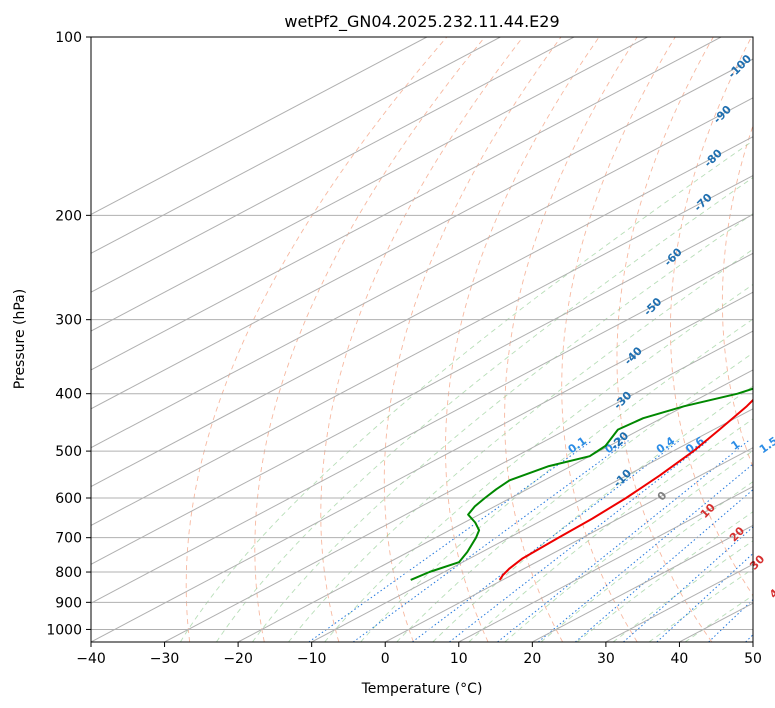 The height and width of the screenshot is (708, 775). I want to click on y-tick-label: 500, so click(68, 452).